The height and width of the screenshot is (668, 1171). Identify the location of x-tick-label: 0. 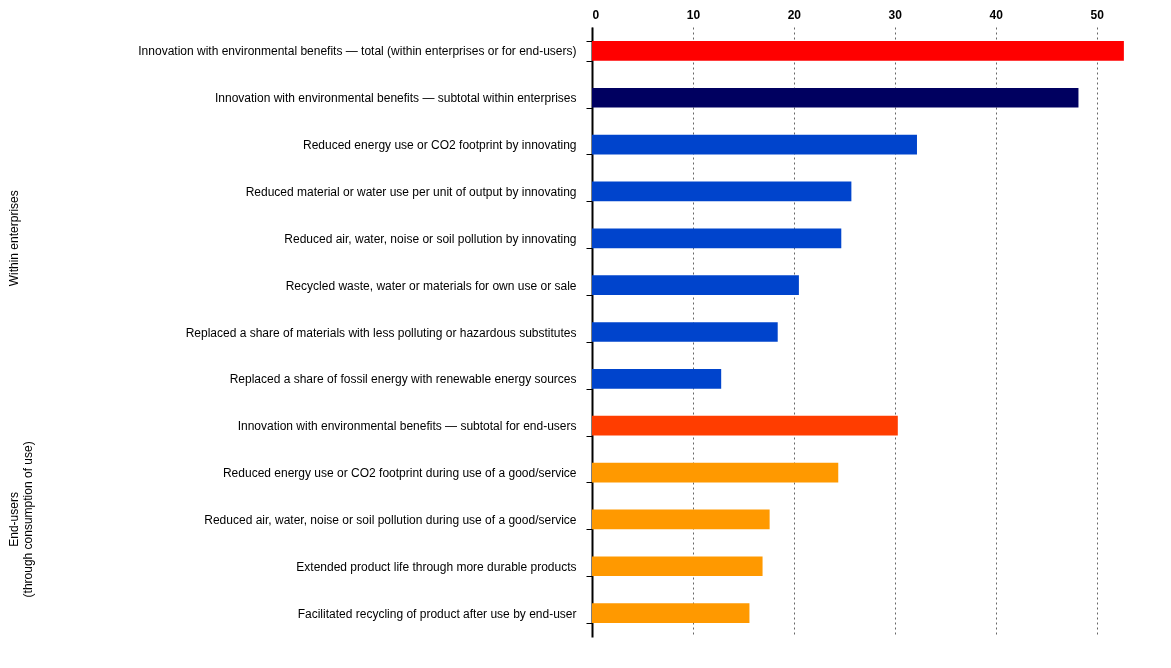
(596, 14).